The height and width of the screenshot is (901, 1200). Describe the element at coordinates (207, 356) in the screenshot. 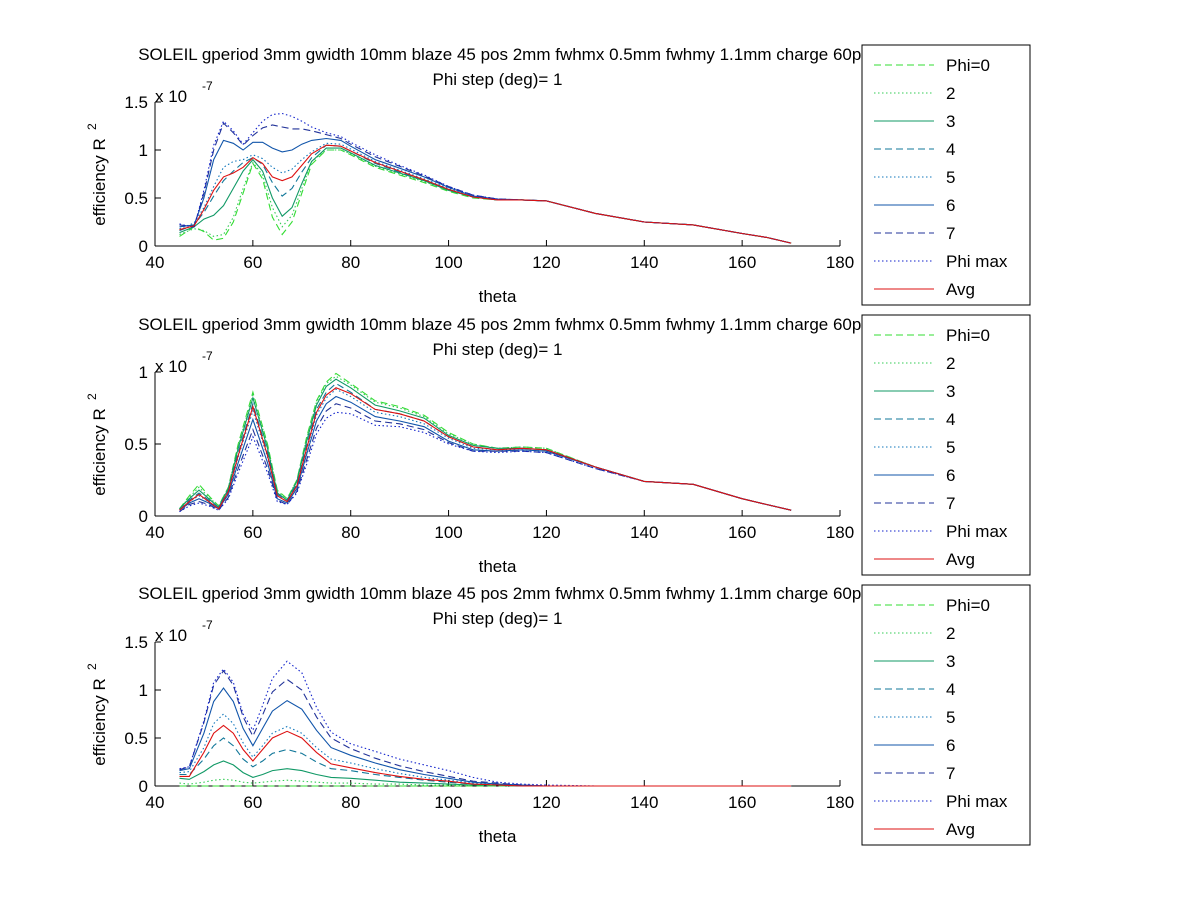

I see `y-exponent-sup: -7` at that location.